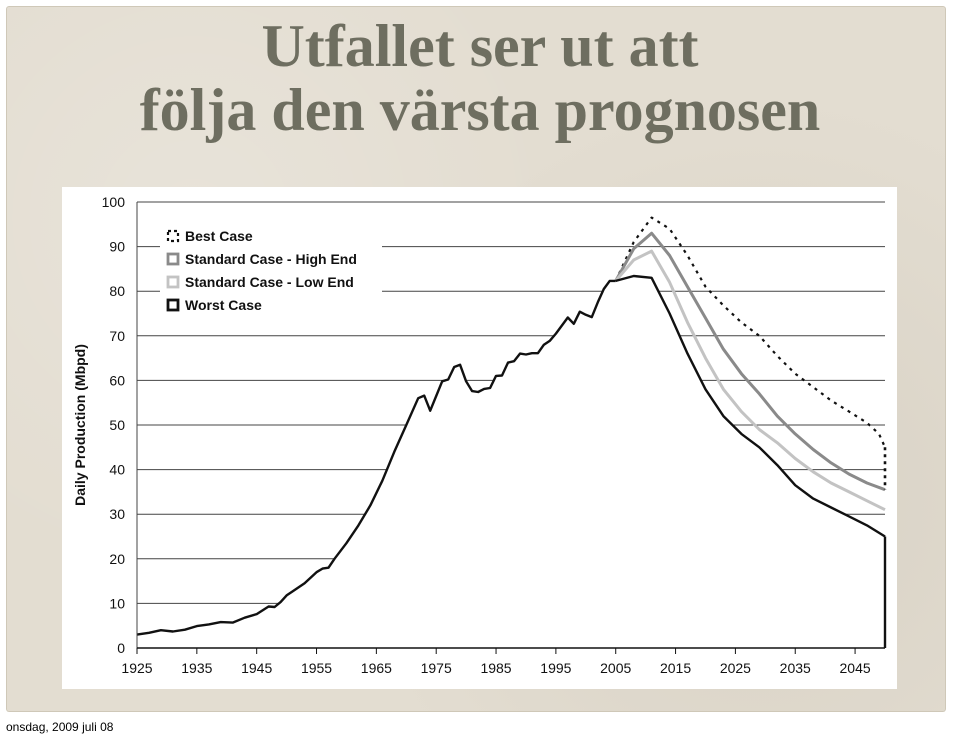  What do you see at coordinates (480, 46) in the screenshot?
I see `slide-title-line-1: Utfallet ser ut att` at bounding box center [480, 46].